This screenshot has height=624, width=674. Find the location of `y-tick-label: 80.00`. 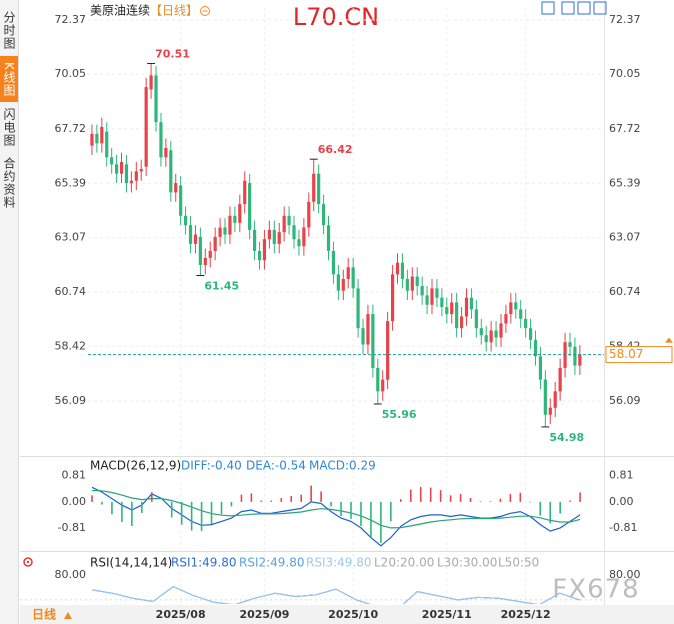

y-tick-label: 80.00 is located at coordinates (71, 574).